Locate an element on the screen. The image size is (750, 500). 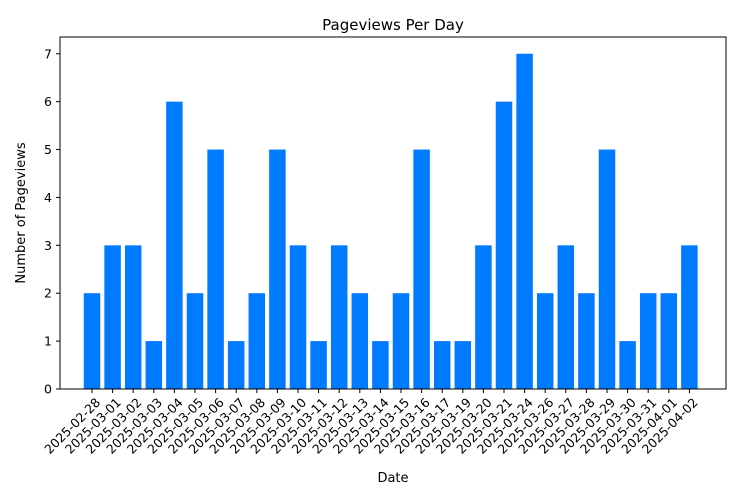
y-axis-label: Number of Pageviews is located at coordinates (21, 212).